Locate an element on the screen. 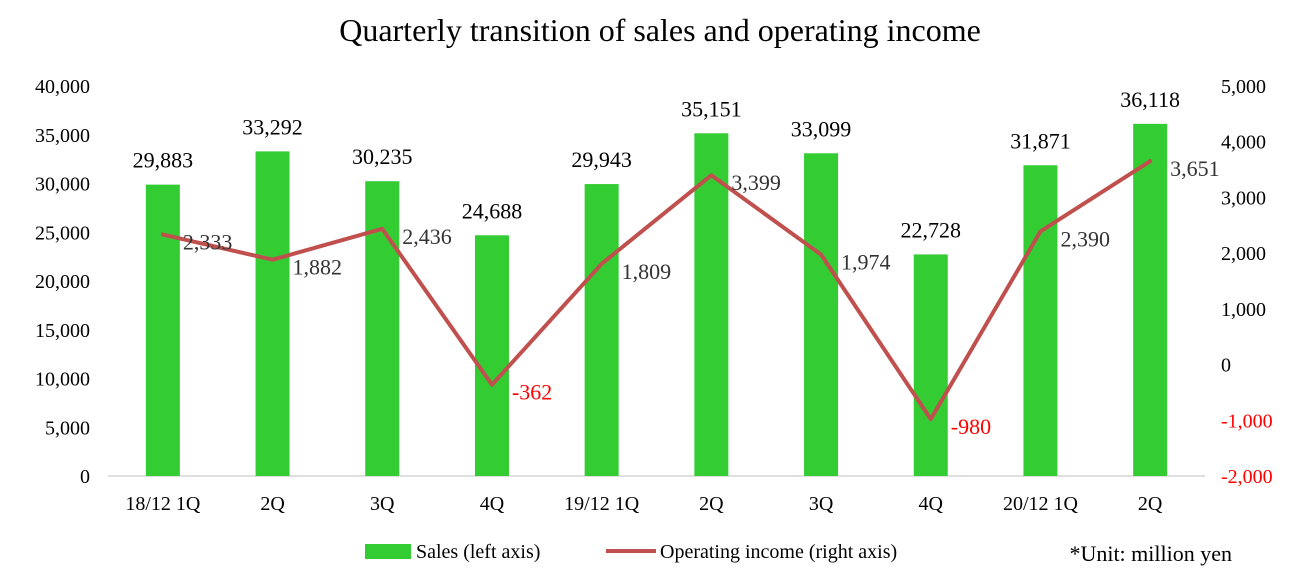  operating-income-data-label: 2,390 is located at coordinates (1085, 238).